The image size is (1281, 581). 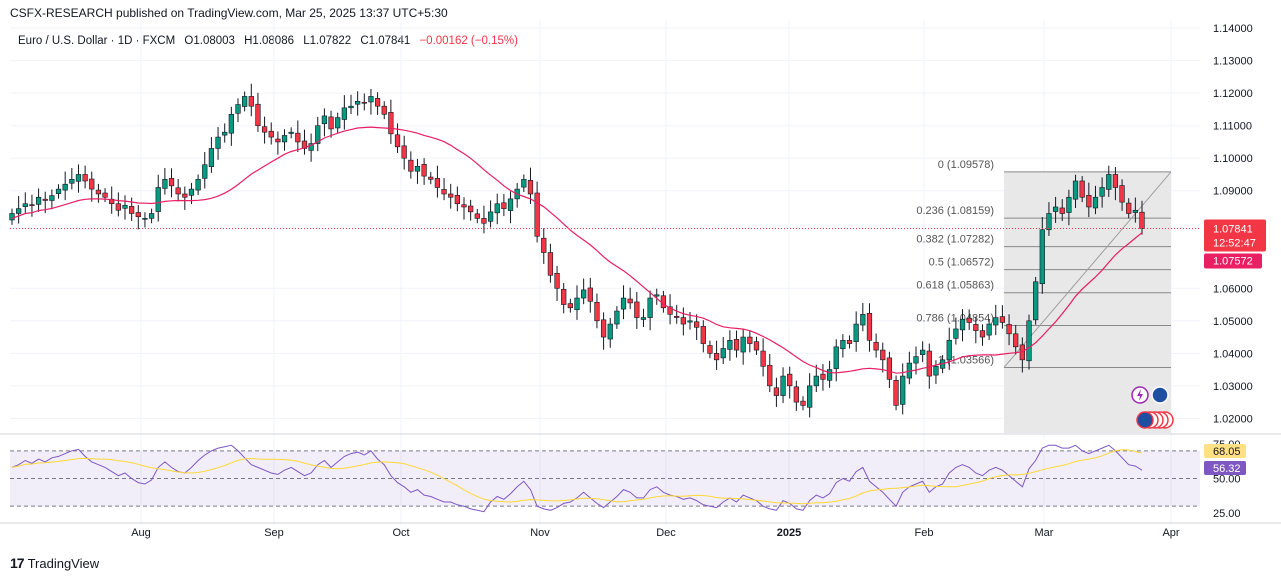 What do you see at coordinates (1234, 243) in the screenshot?
I see `countdown-text: 12:52:47` at bounding box center [1234, 243].